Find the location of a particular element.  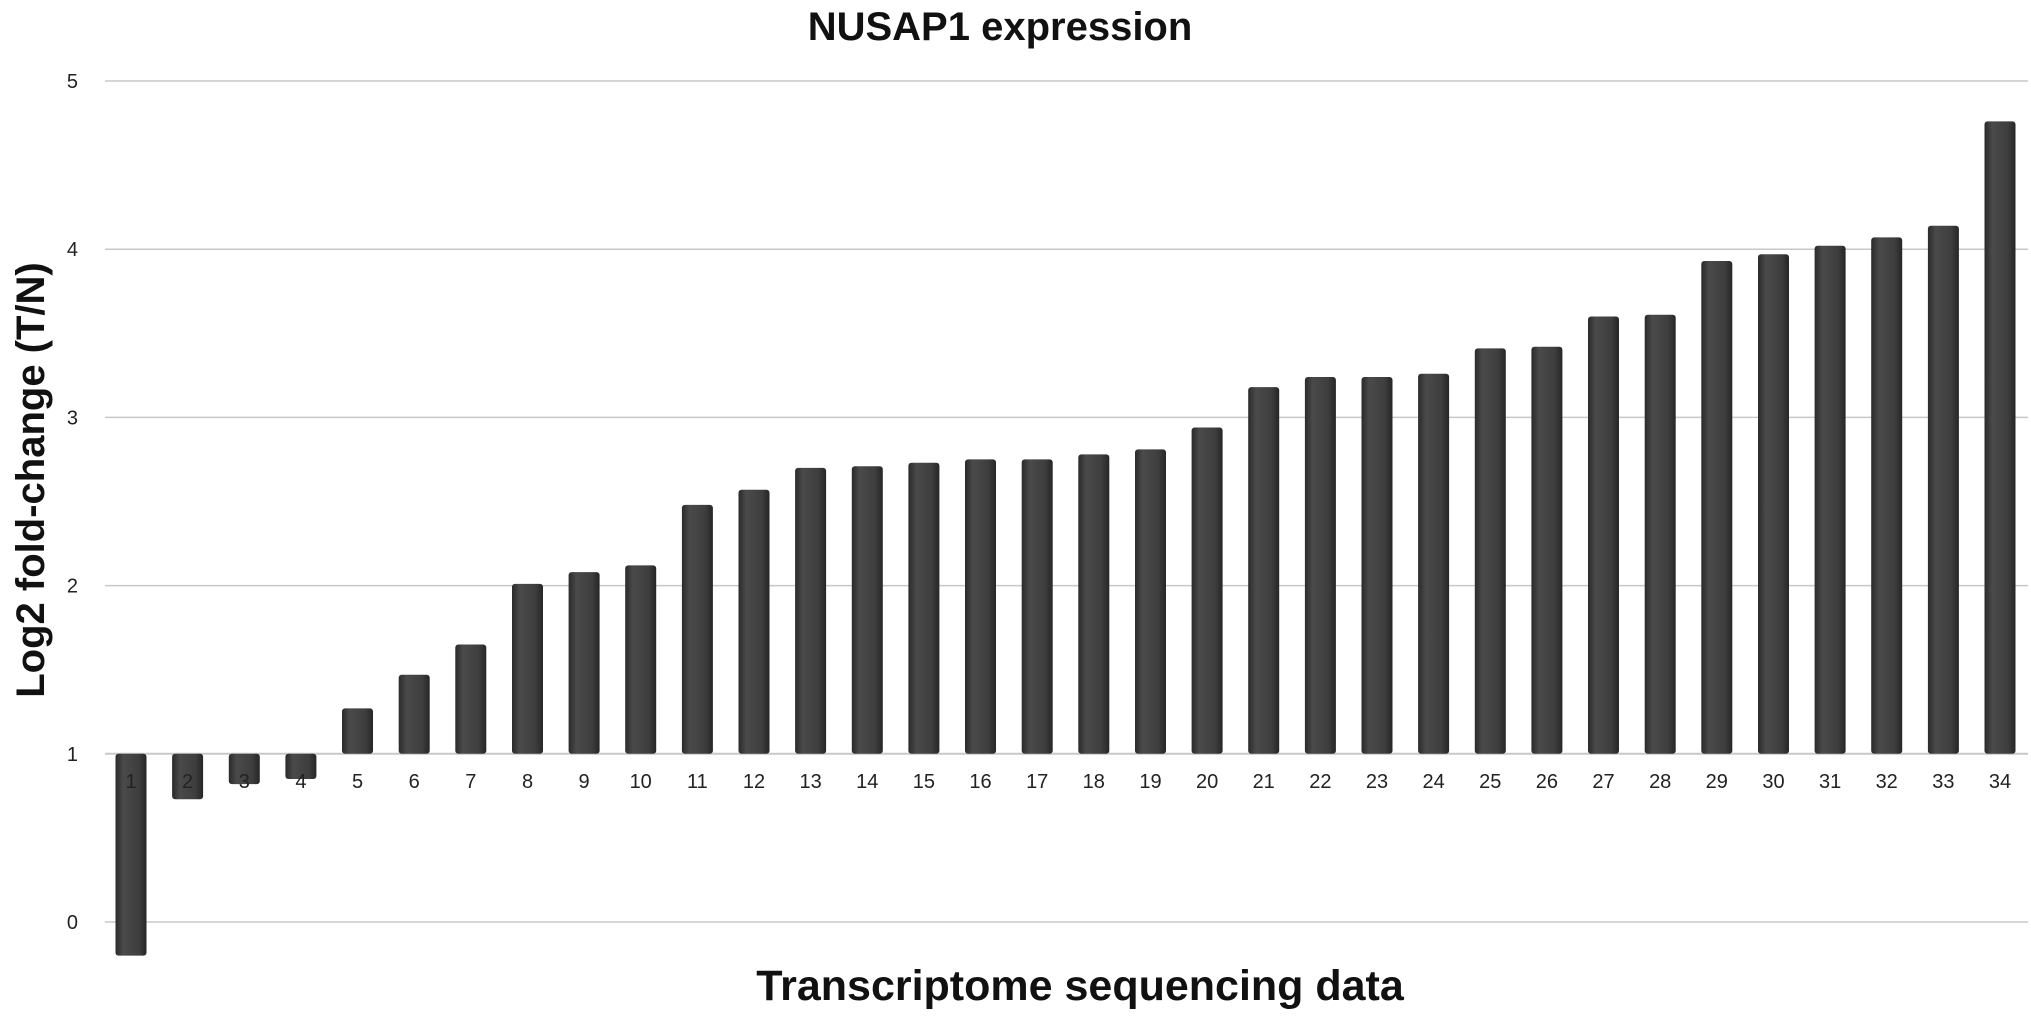

x-tick-label: 21 is located at coordinates (1264, 782).